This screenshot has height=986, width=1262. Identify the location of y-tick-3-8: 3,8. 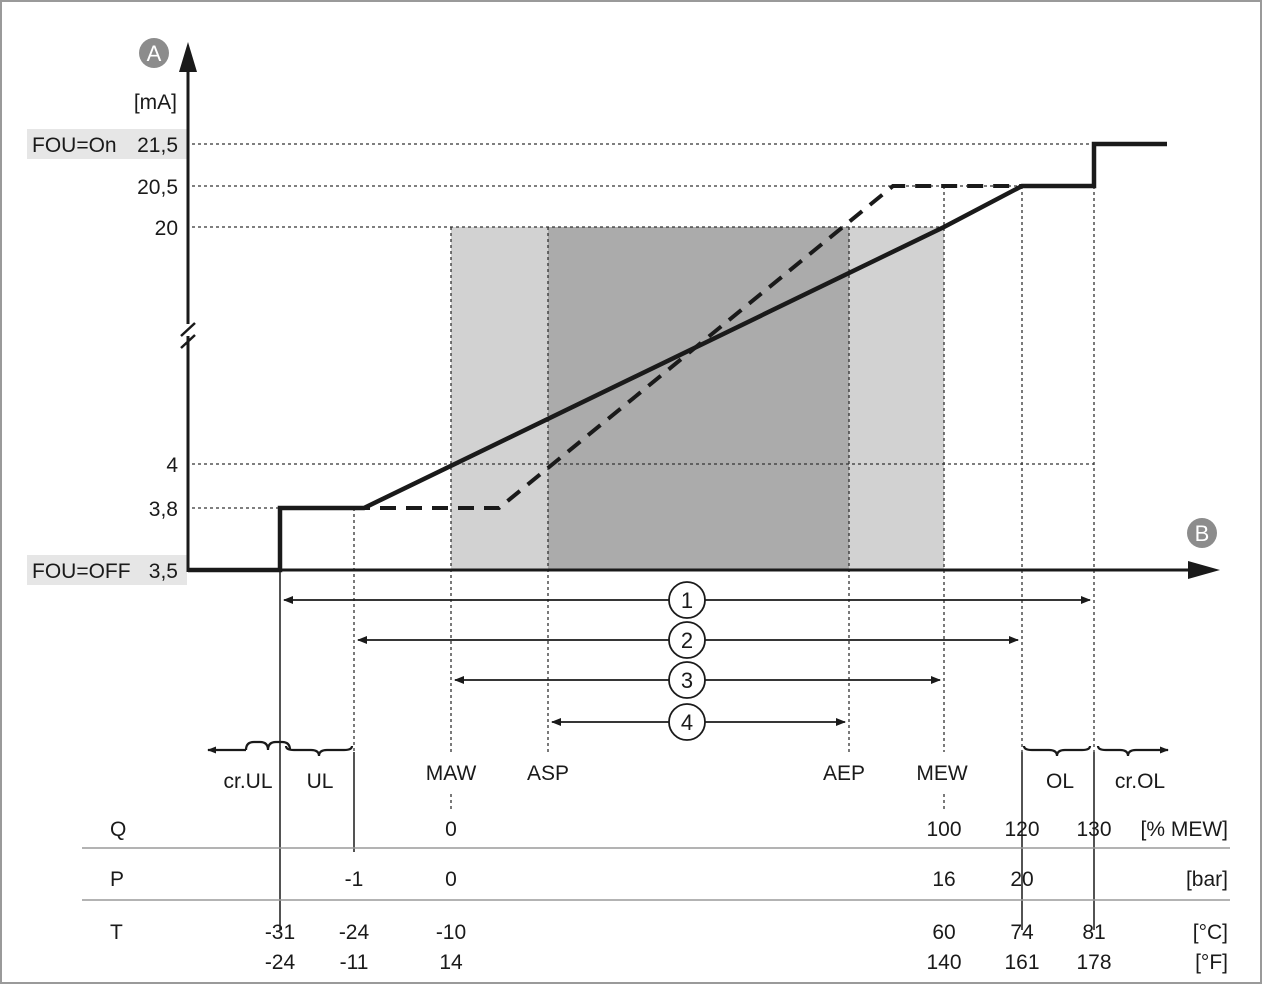
(163, 509).